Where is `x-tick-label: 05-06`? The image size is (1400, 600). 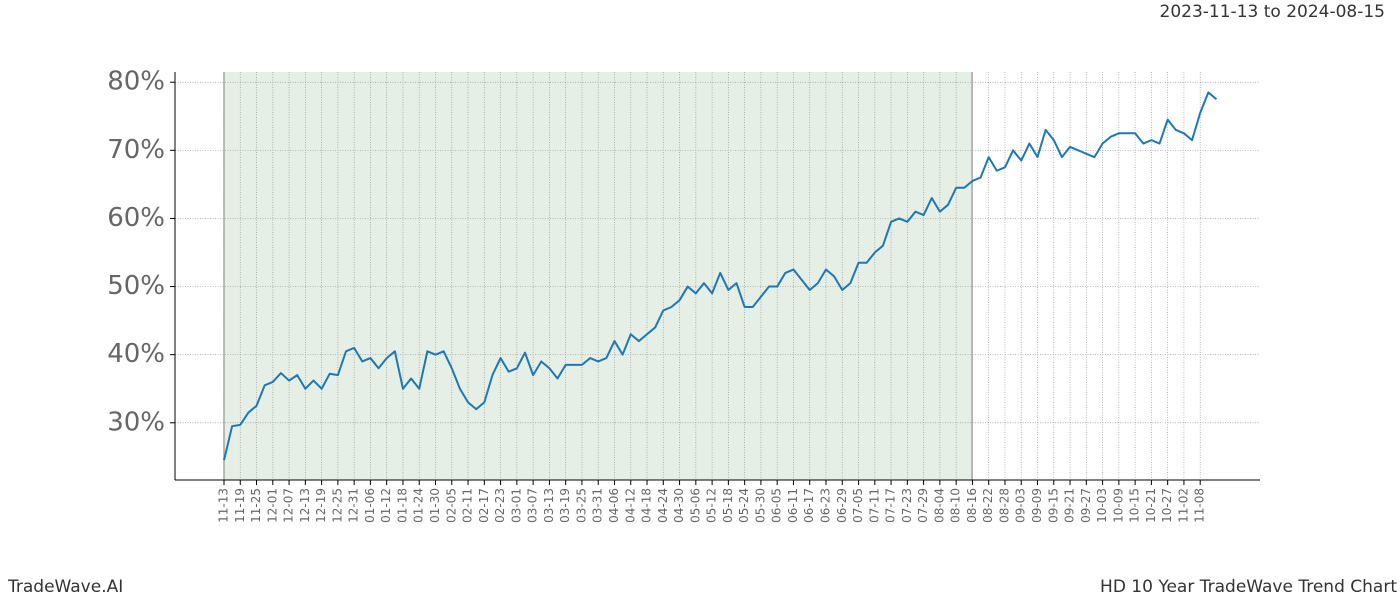 x-tick-label: 05-06 is located at coordinates (695, 505).